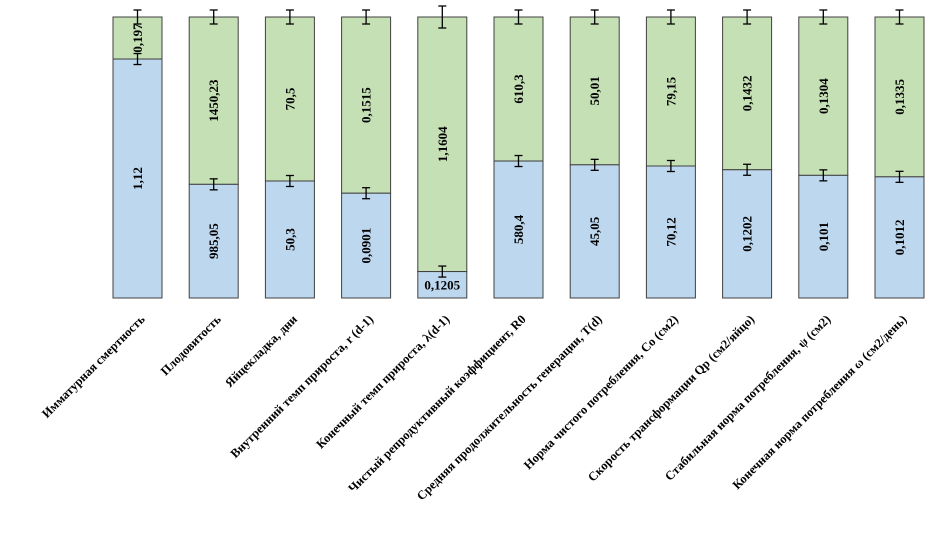  I want to click on category-label: Яйцекладка, дни, so click(261, 351).